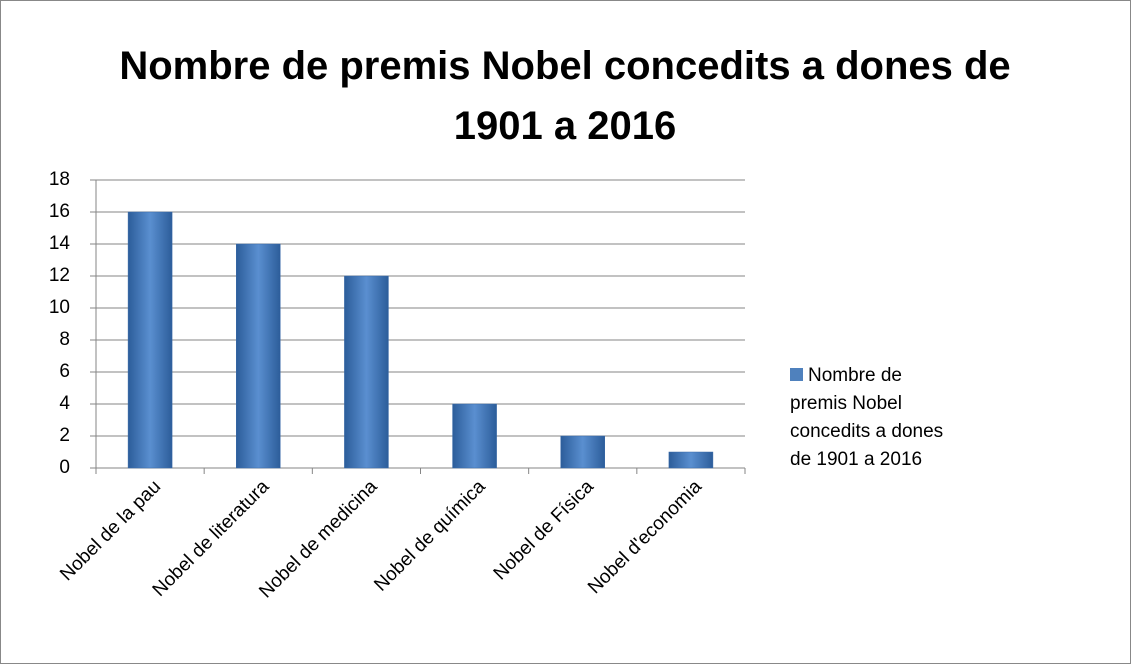  What do you see at coordinates (59, 307) in the screenshot?
I see `y-tick-label: 10` at bounding box center [59, 307].